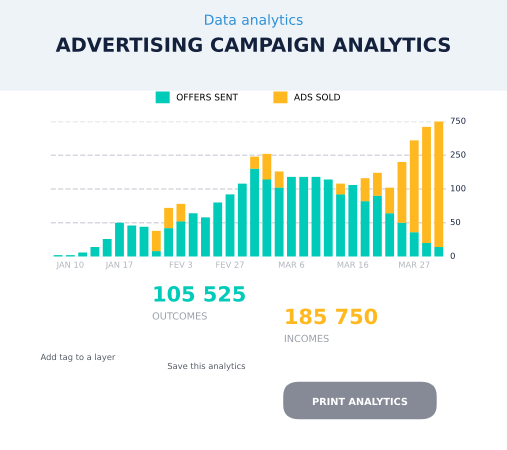 Image resolution: width=507 pixels, height=450 pixels. Describe the element at coordinates (306, 338) in the screenshot. I see `text: INCOMES` at that location.